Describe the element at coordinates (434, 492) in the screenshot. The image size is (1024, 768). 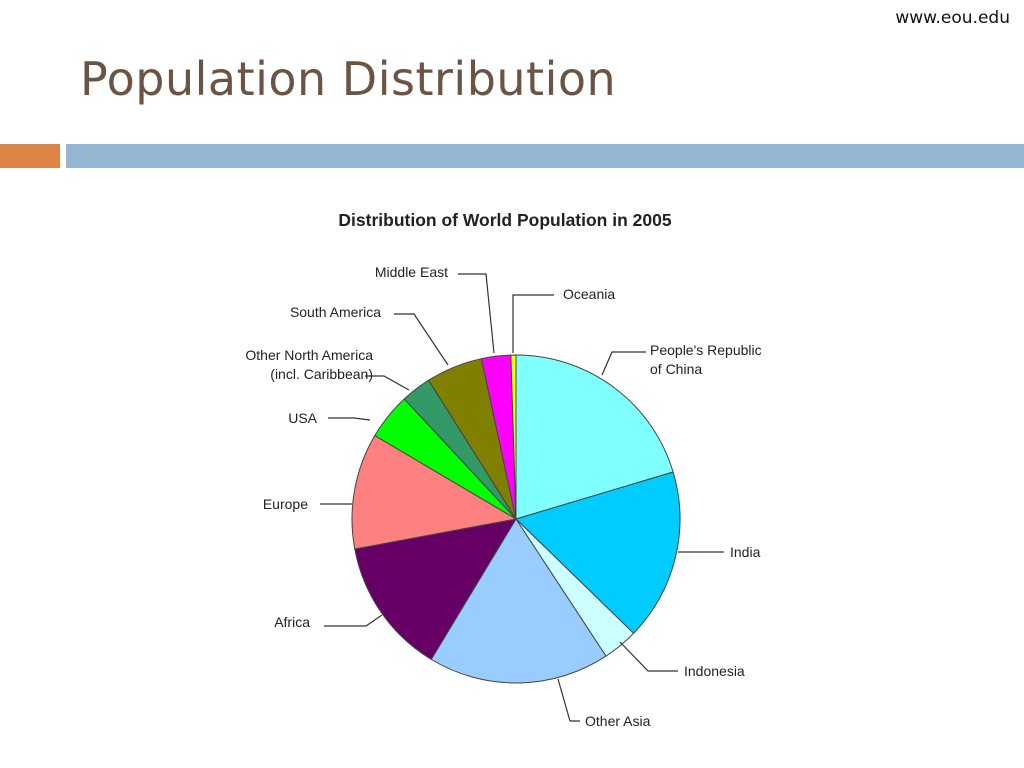
I see `pie-slice-europe` at that location.